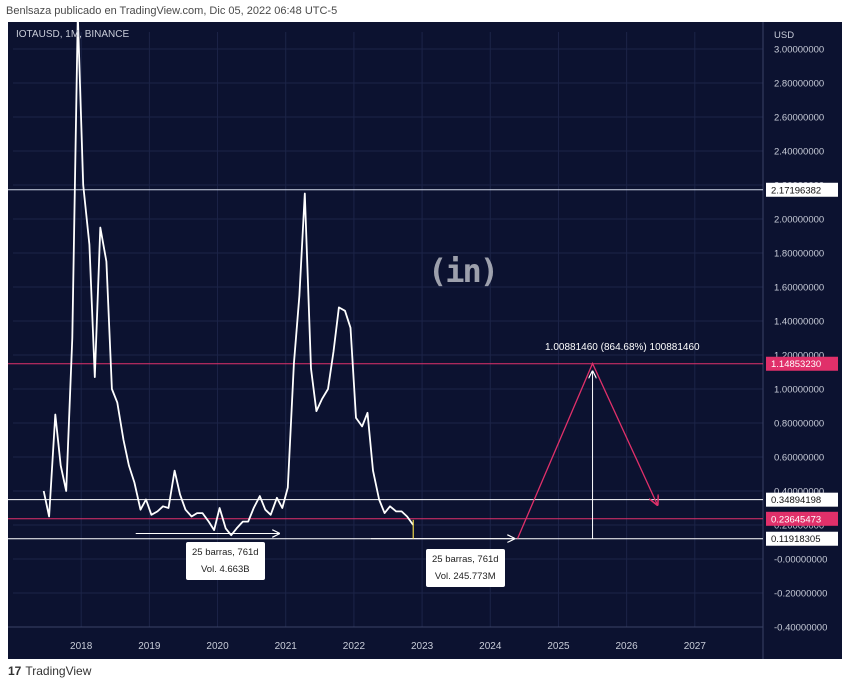  What do you see at coordinates (217, 646) in the screenshot?
I see `x-tick-label-2: 2020` at bounding box center [217, 646].